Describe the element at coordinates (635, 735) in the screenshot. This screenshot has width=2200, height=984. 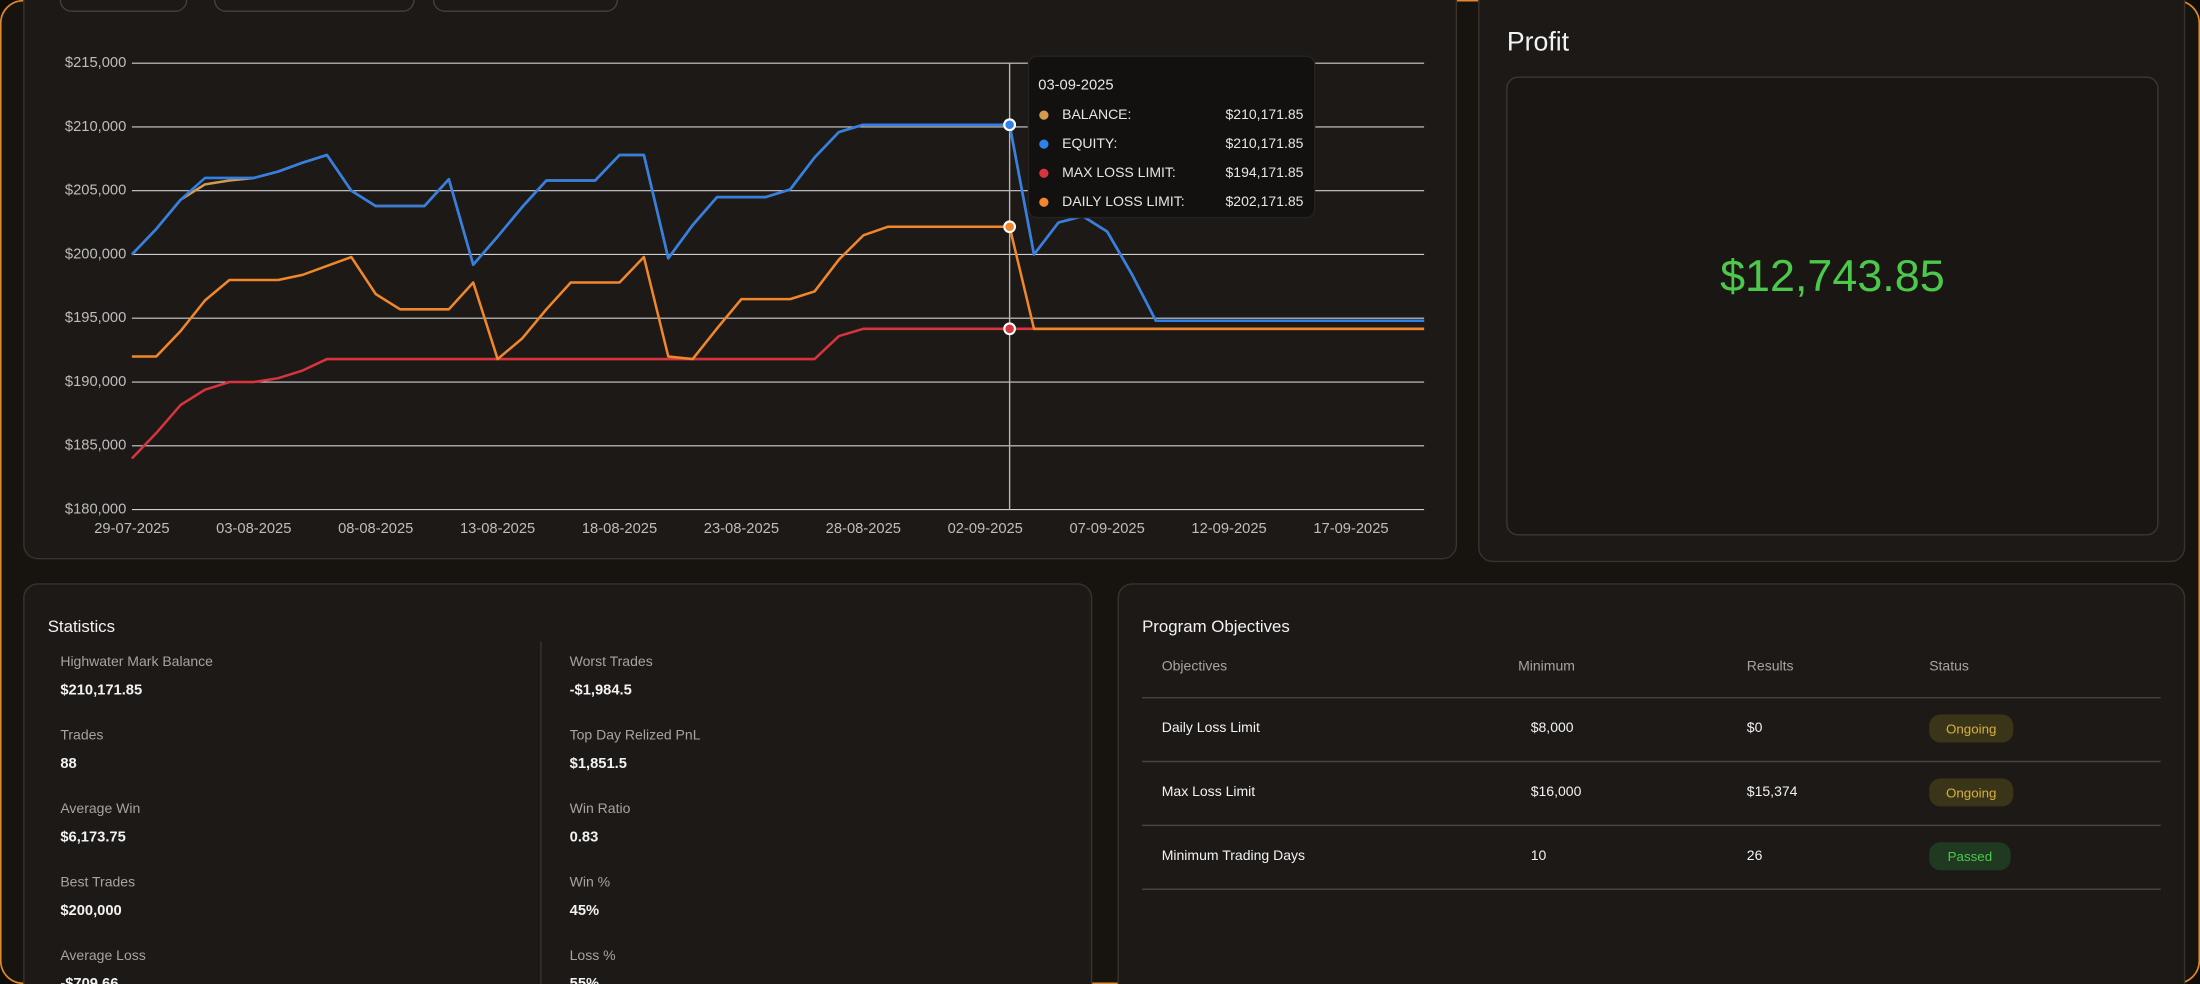
I see `stat-label: Top Day Relized PnL` at that location.